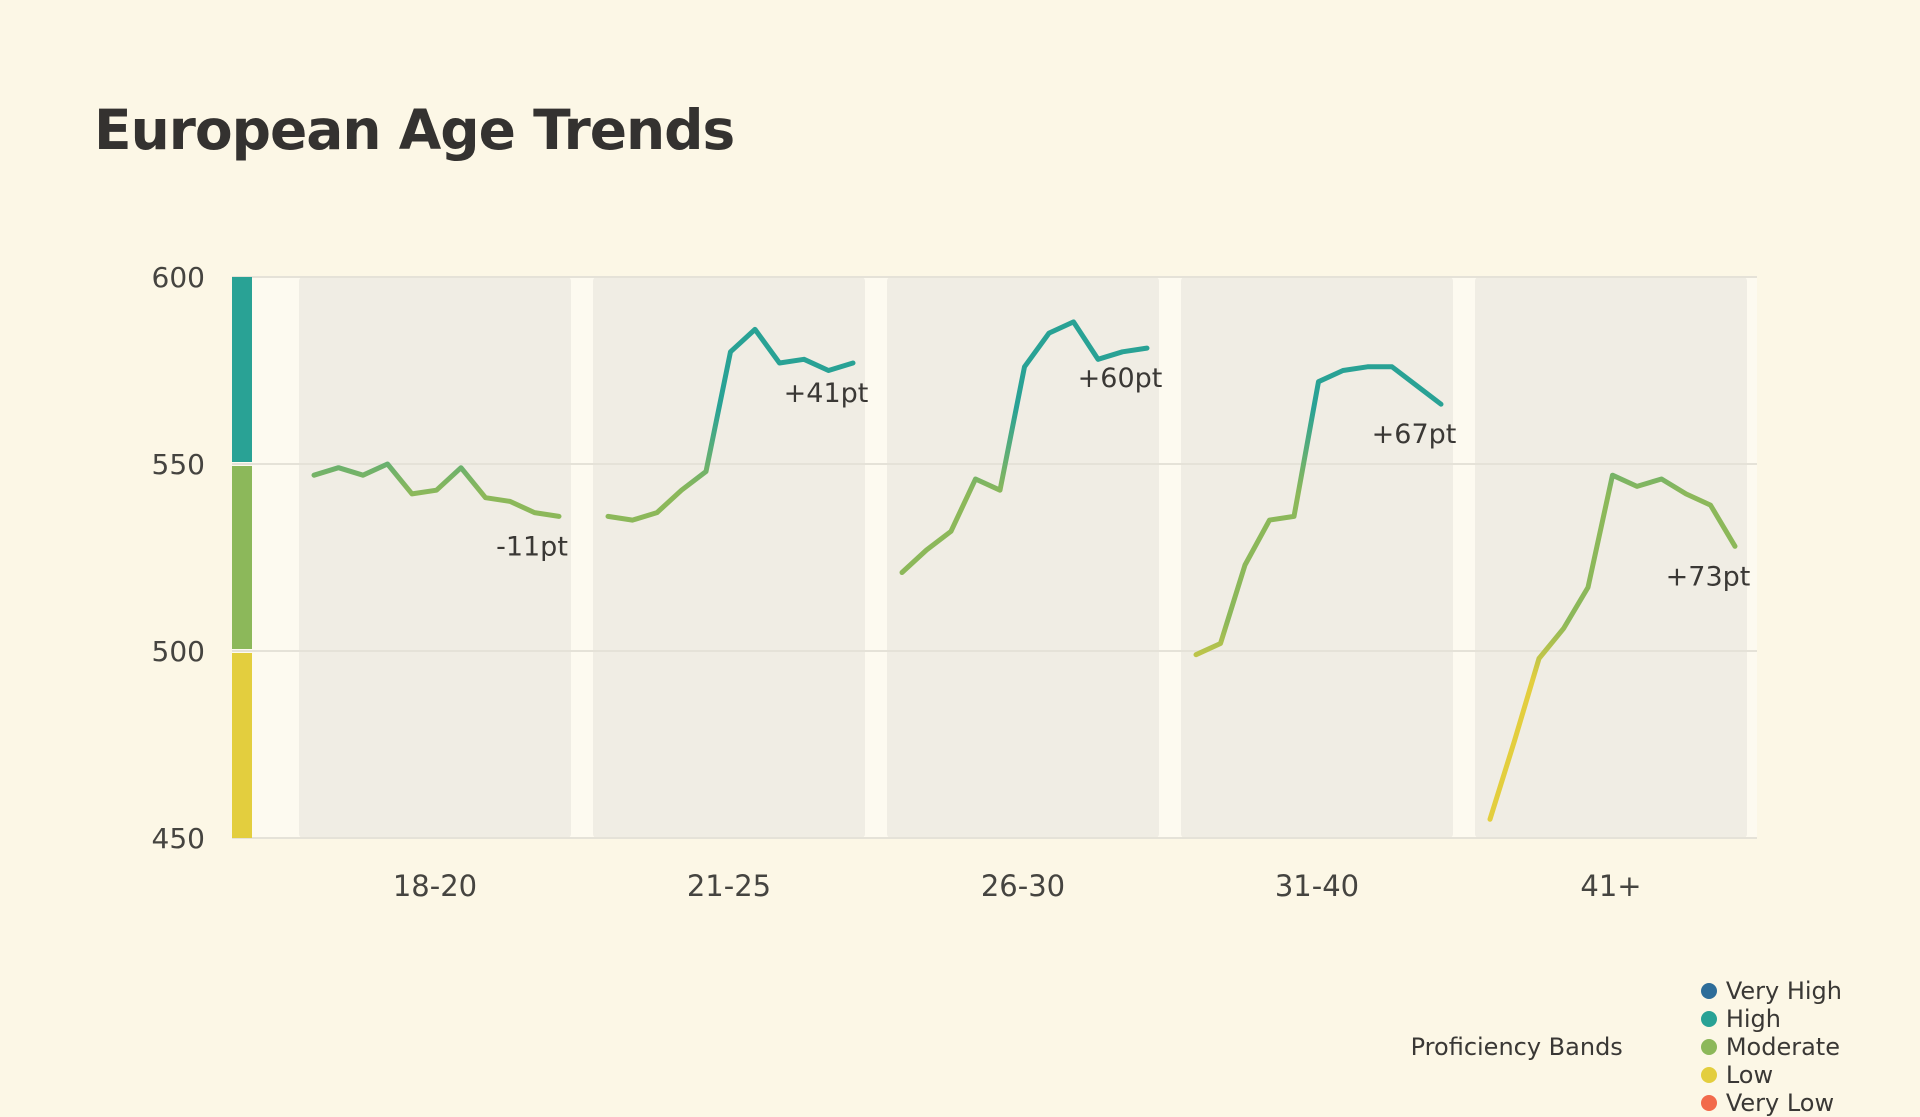 Image resolution: width=1920 pixels, height=1117 pixels. I want to click on page-title: European Age Trends, so click(414, 130).